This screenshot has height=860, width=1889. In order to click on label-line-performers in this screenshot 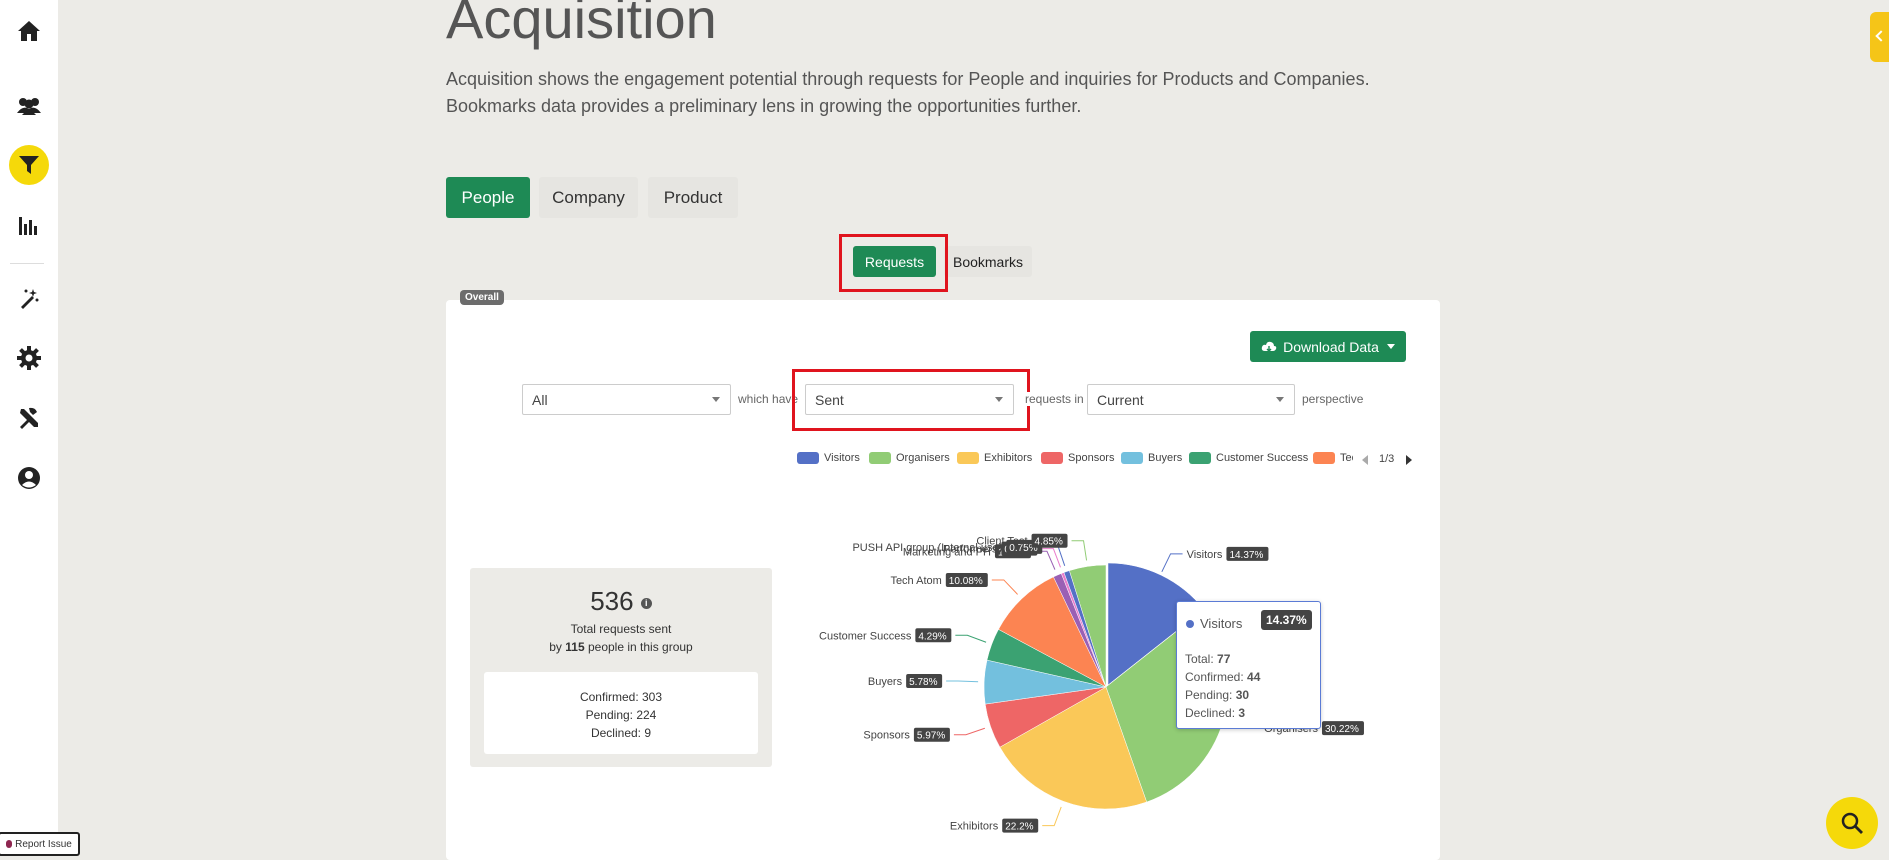, I will do `click(1051, 558)`.